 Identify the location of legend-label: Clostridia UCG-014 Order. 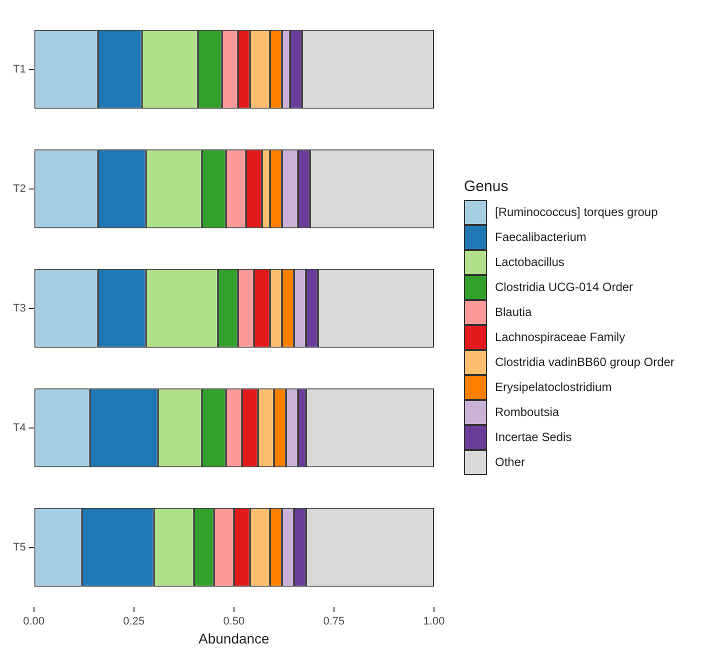
(564, 287).